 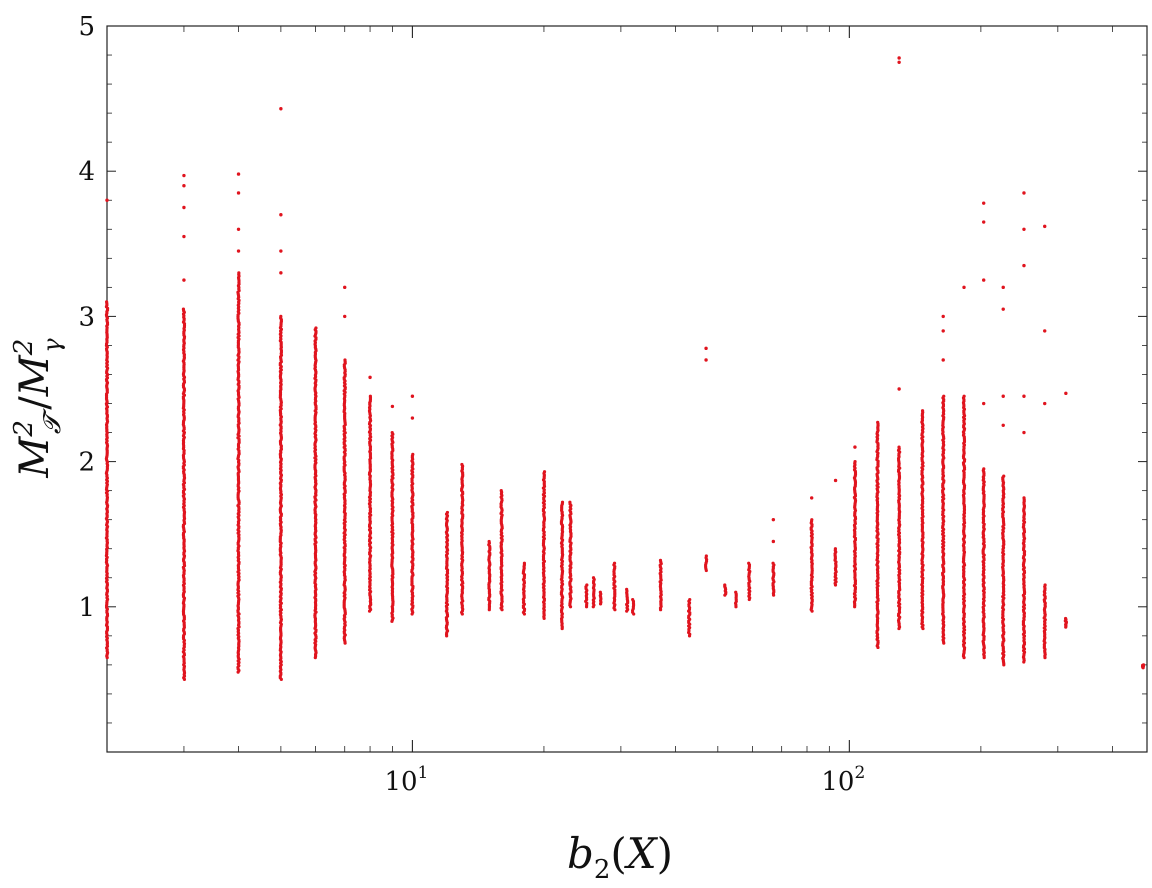 I want to click on svg-text: M2𝓣/M2γ, so click(x=37, y=408).